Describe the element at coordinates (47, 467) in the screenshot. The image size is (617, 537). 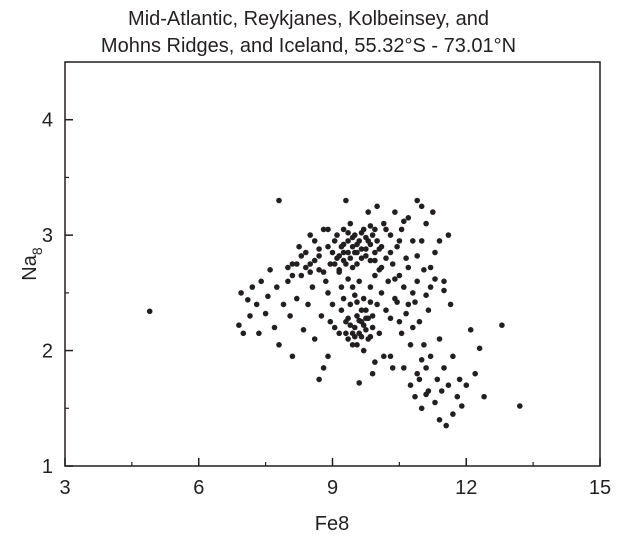
I see `y-tick-label: 1` at that location.